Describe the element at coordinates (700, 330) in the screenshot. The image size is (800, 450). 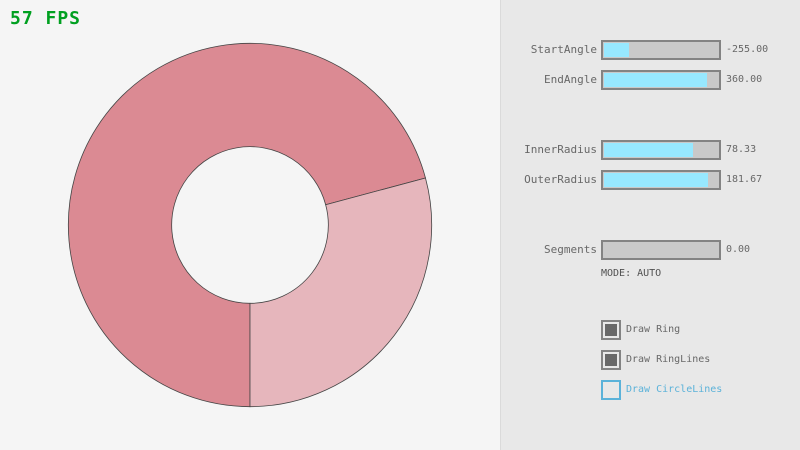
I see `draw-ring-checkbox: Draw Ring` at that location.